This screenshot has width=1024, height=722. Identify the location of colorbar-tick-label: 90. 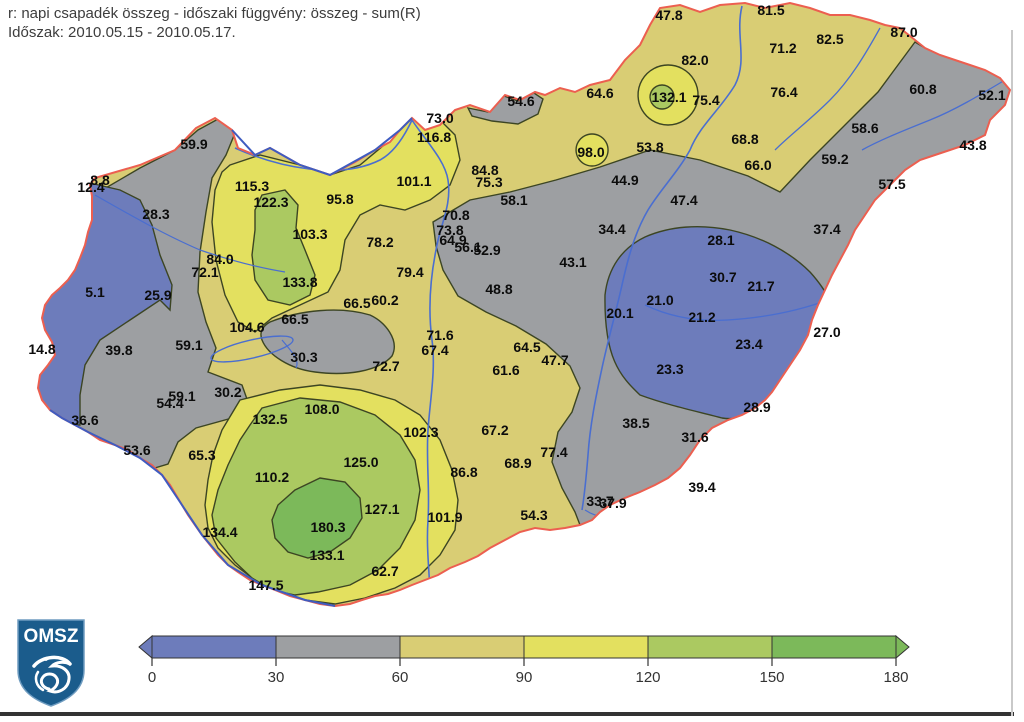
(524, 677).